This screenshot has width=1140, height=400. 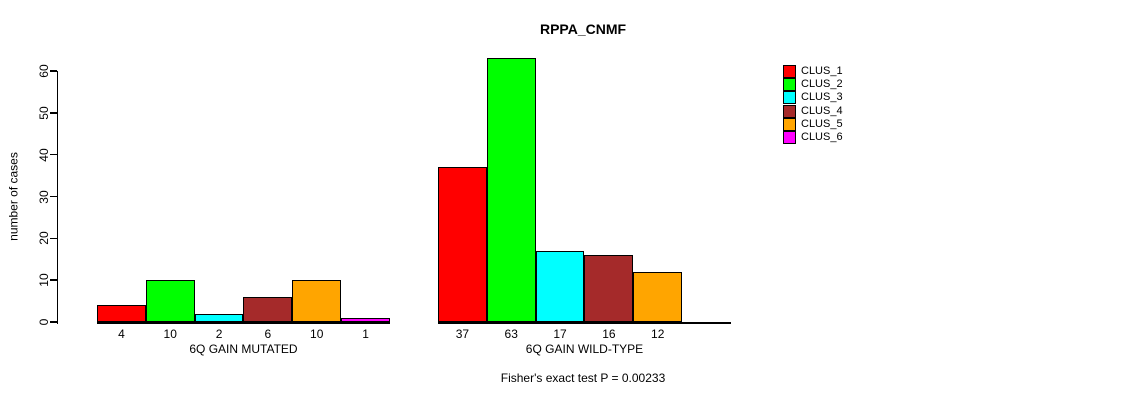 I want to click on y-axis-tick-label: 50, so click(x=44, y=113).